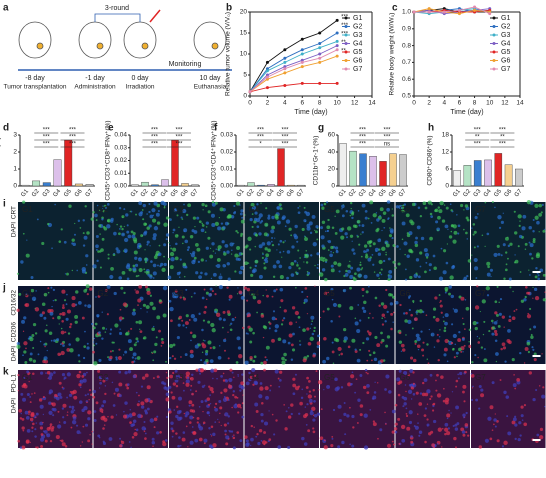  Describe the element at coordinates (446, 135) in the screenshot. I see `y-tick-label: 18` at that location.